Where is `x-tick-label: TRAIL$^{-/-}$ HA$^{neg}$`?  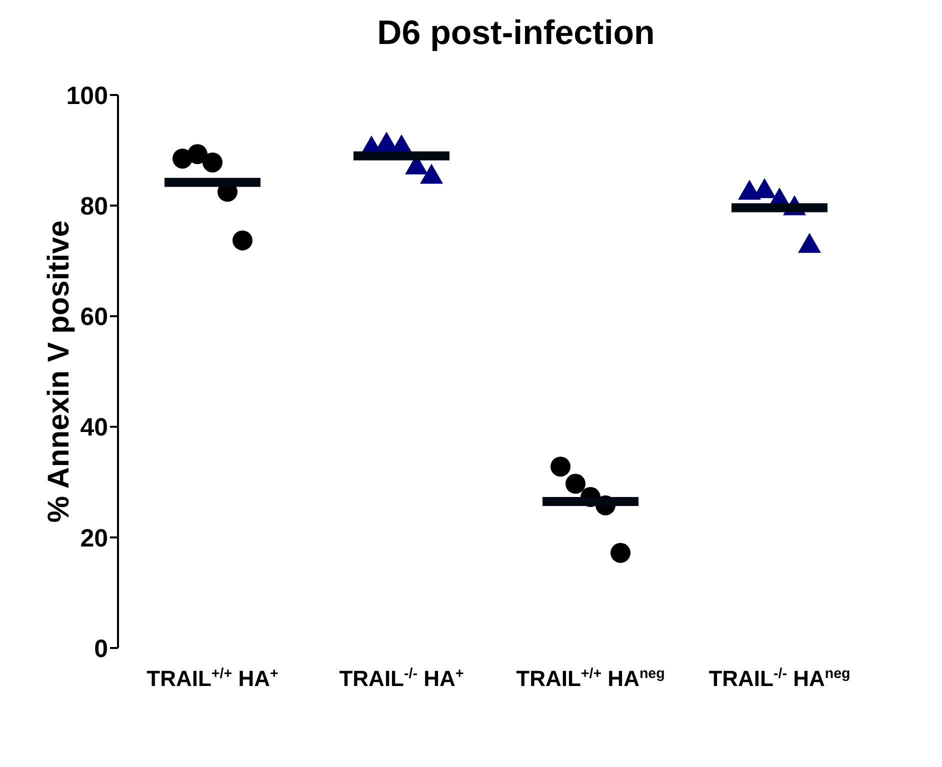
x-tick-label: TRAIL$^{-/-}$ HA$^{neg}$ is located at coordinates (779, 678).